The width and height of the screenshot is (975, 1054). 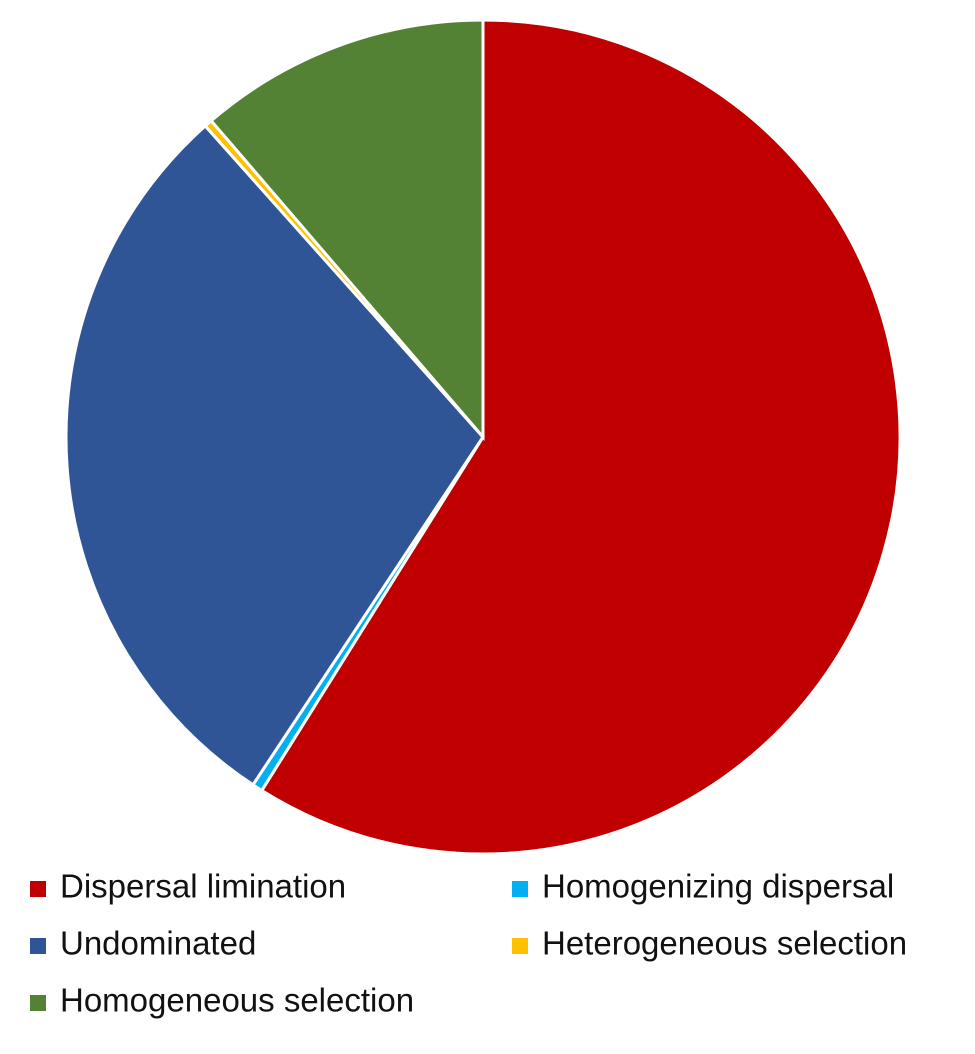 What do you see at coordinates (718, 886) in the screenshot?
I see `legend-label: Homogenizing dispersal` at bounding box center [718, 886].